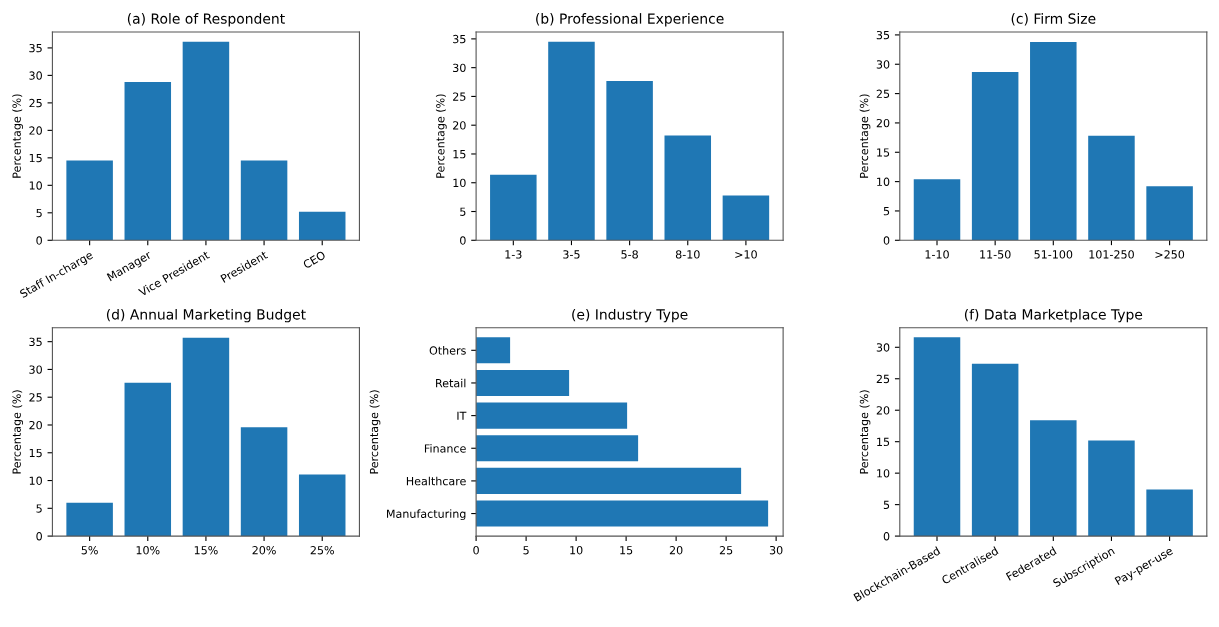 The image size is (1219, 627). I want to click on x-tick-label: >250, so click(1170, 254).